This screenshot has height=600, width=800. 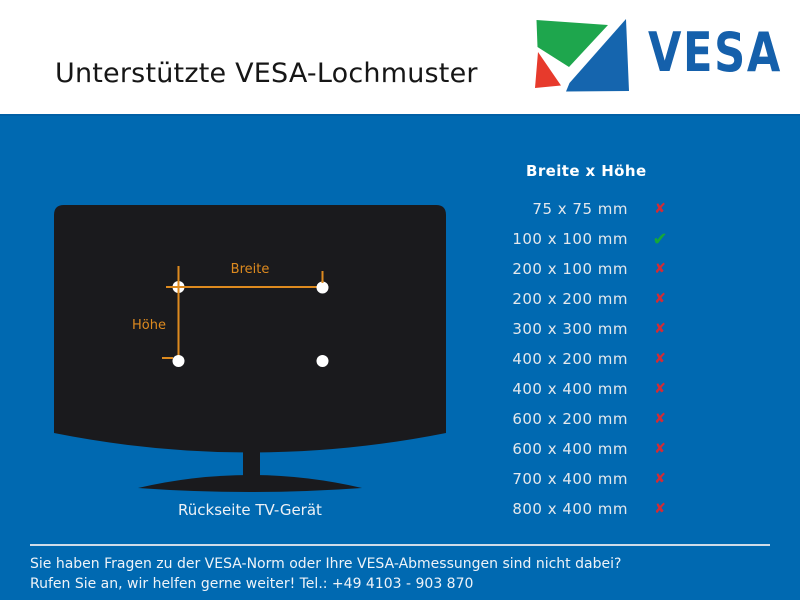 I want to click on size-label: 75 x 75 mm, so click(x=580, y=209).